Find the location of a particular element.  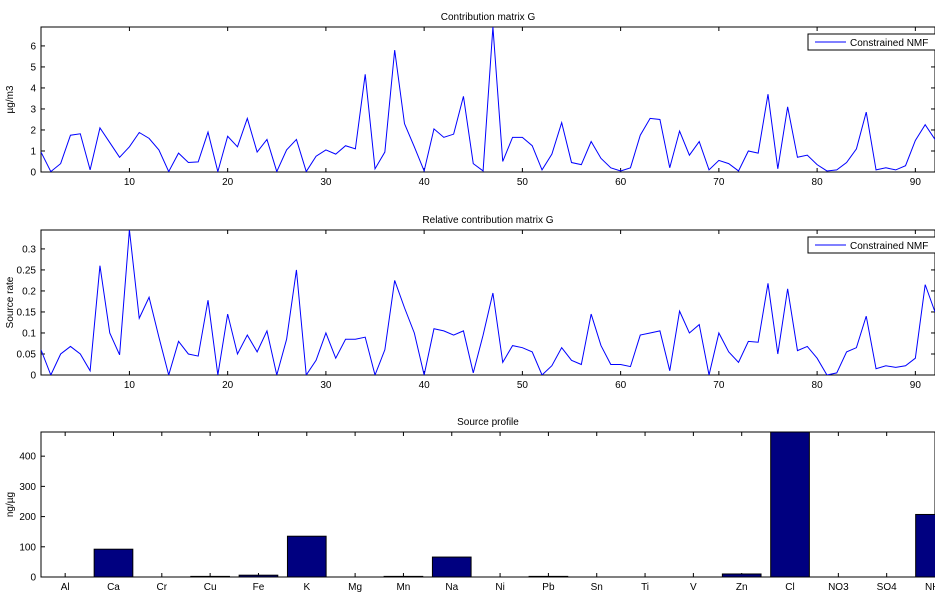

y-tick-label: 0.2 is located at coordinates (29, 291).